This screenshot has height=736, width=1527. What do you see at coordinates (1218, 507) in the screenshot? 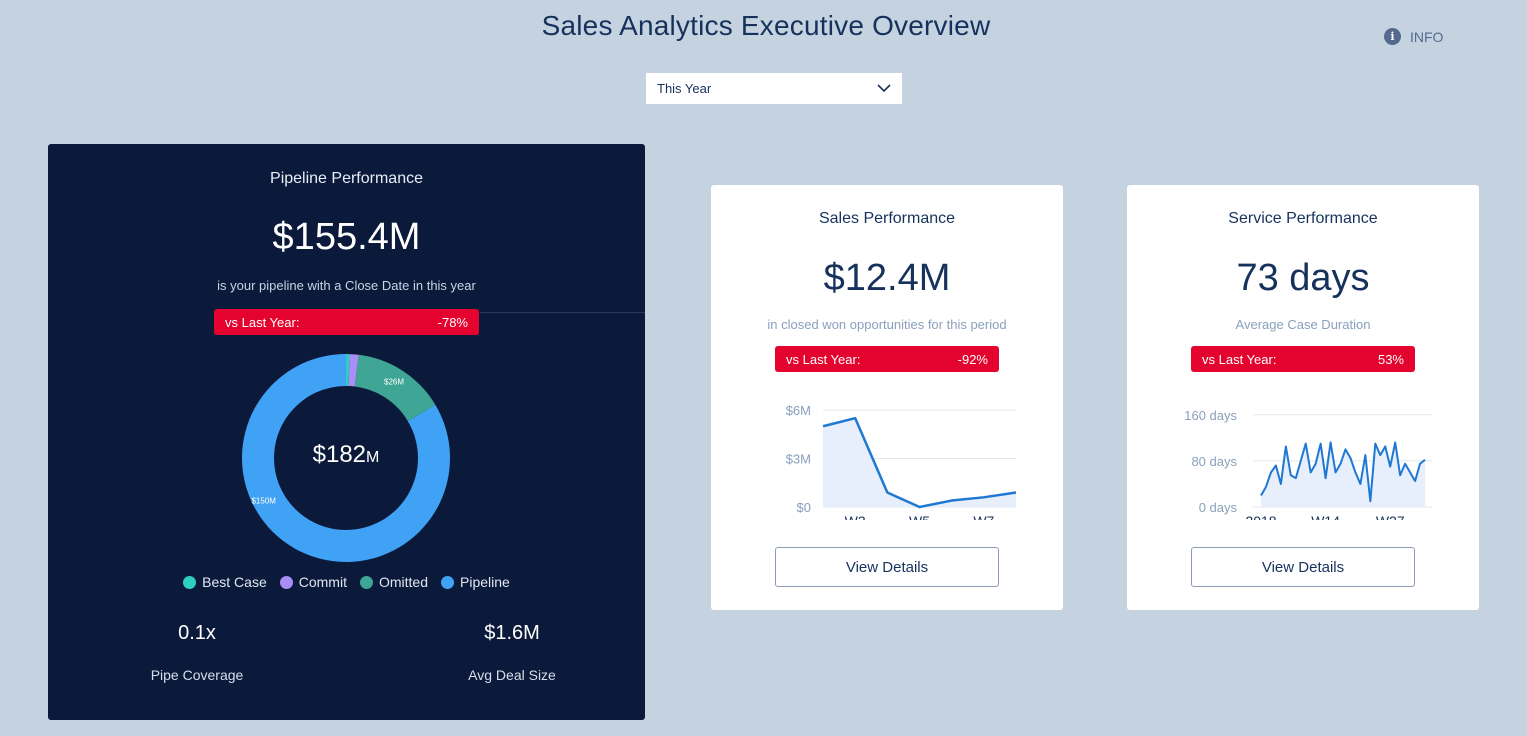
I see `y-tick-label: 0 days` at bounding box center [1218, 507].